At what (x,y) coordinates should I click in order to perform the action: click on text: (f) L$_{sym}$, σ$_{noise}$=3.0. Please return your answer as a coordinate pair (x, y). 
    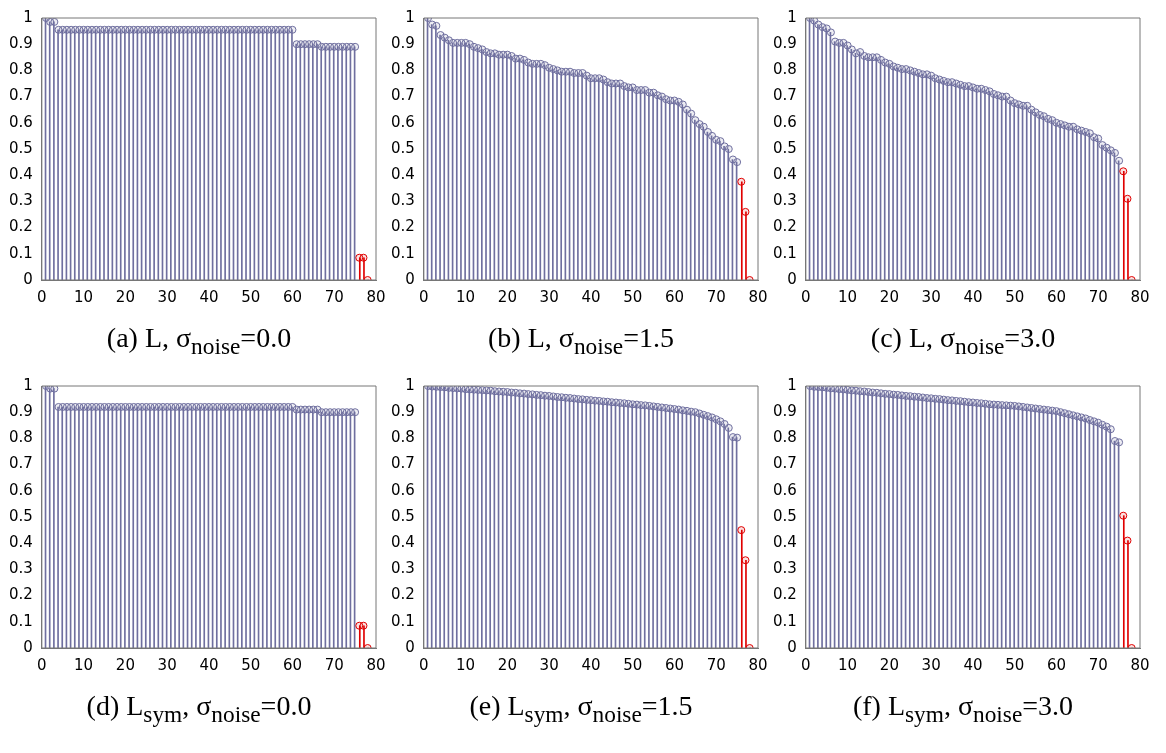
    Looking at the image, I should click on (963, 709).